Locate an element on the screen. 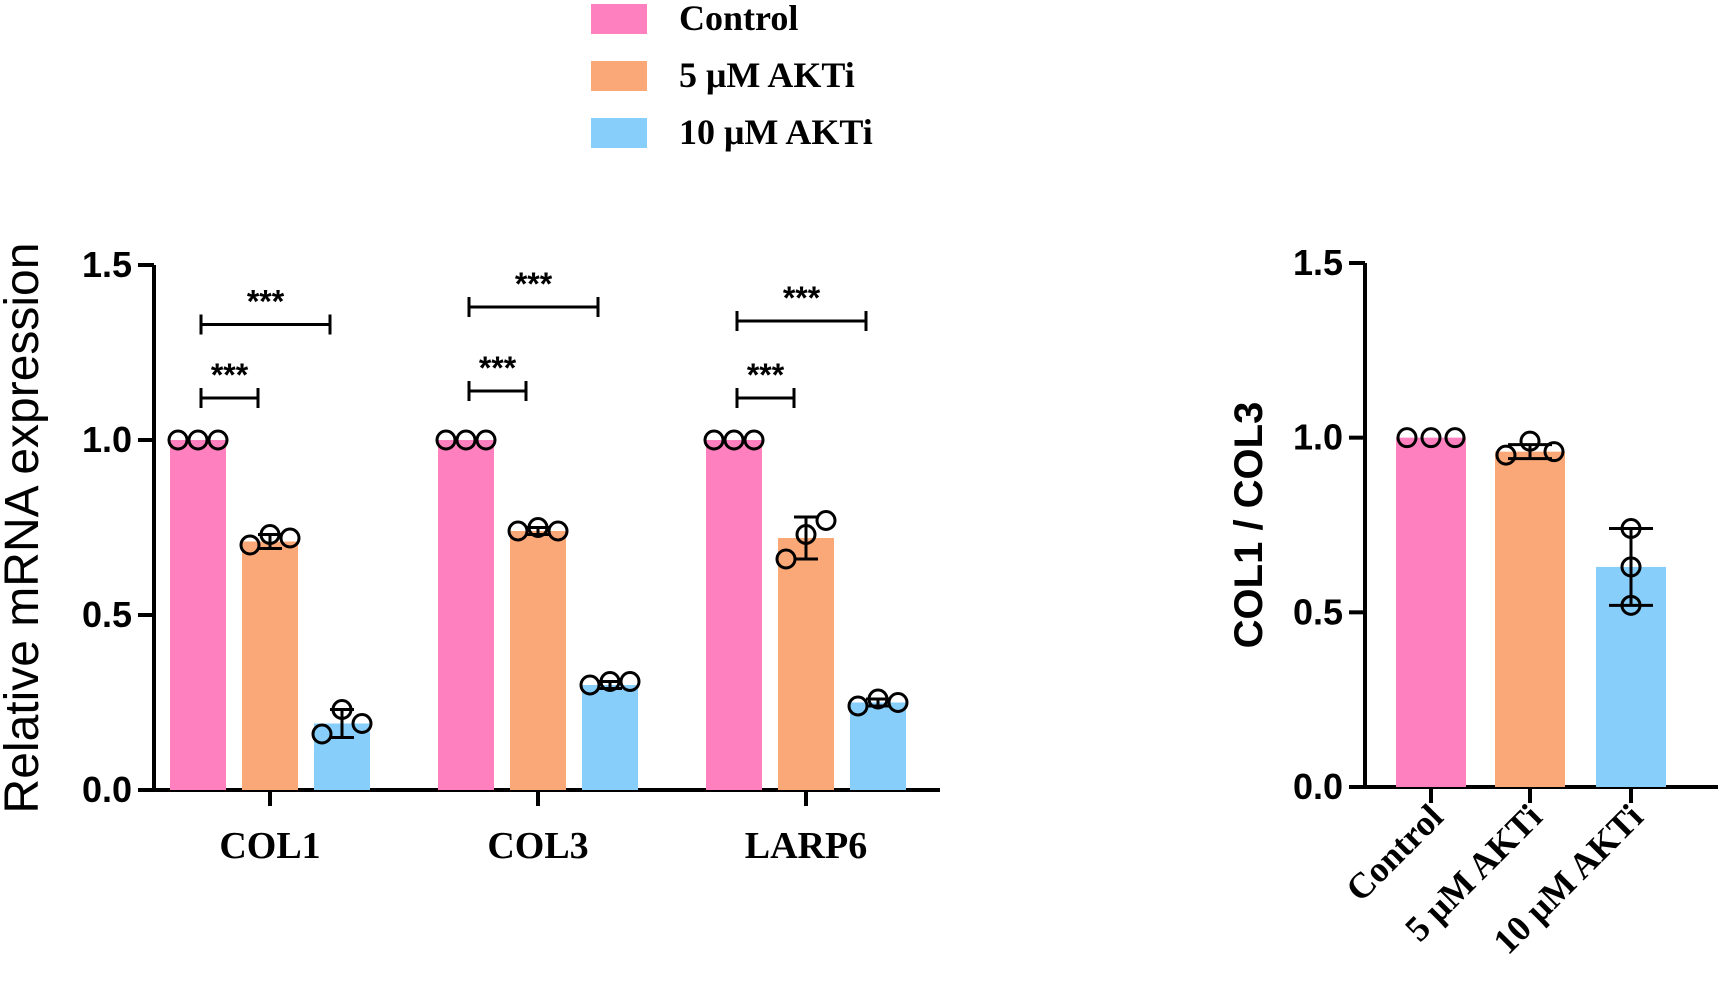  x-tick-label: LARP6 is located at coordinates (806, 846).